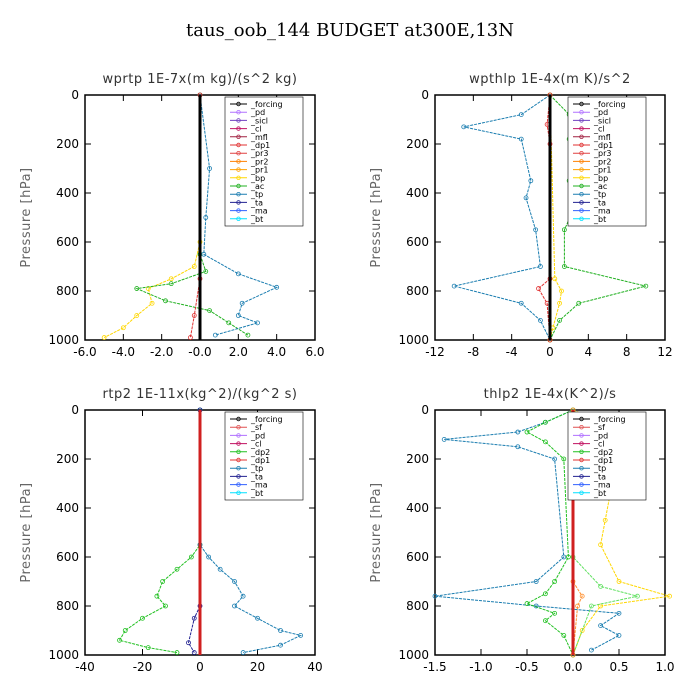 Image resolution: width=700 pixels, height=700 pixels. Describe the element at coordinates (200, 667) in the screenshot. I see `x-tick-label: 0` at that location.